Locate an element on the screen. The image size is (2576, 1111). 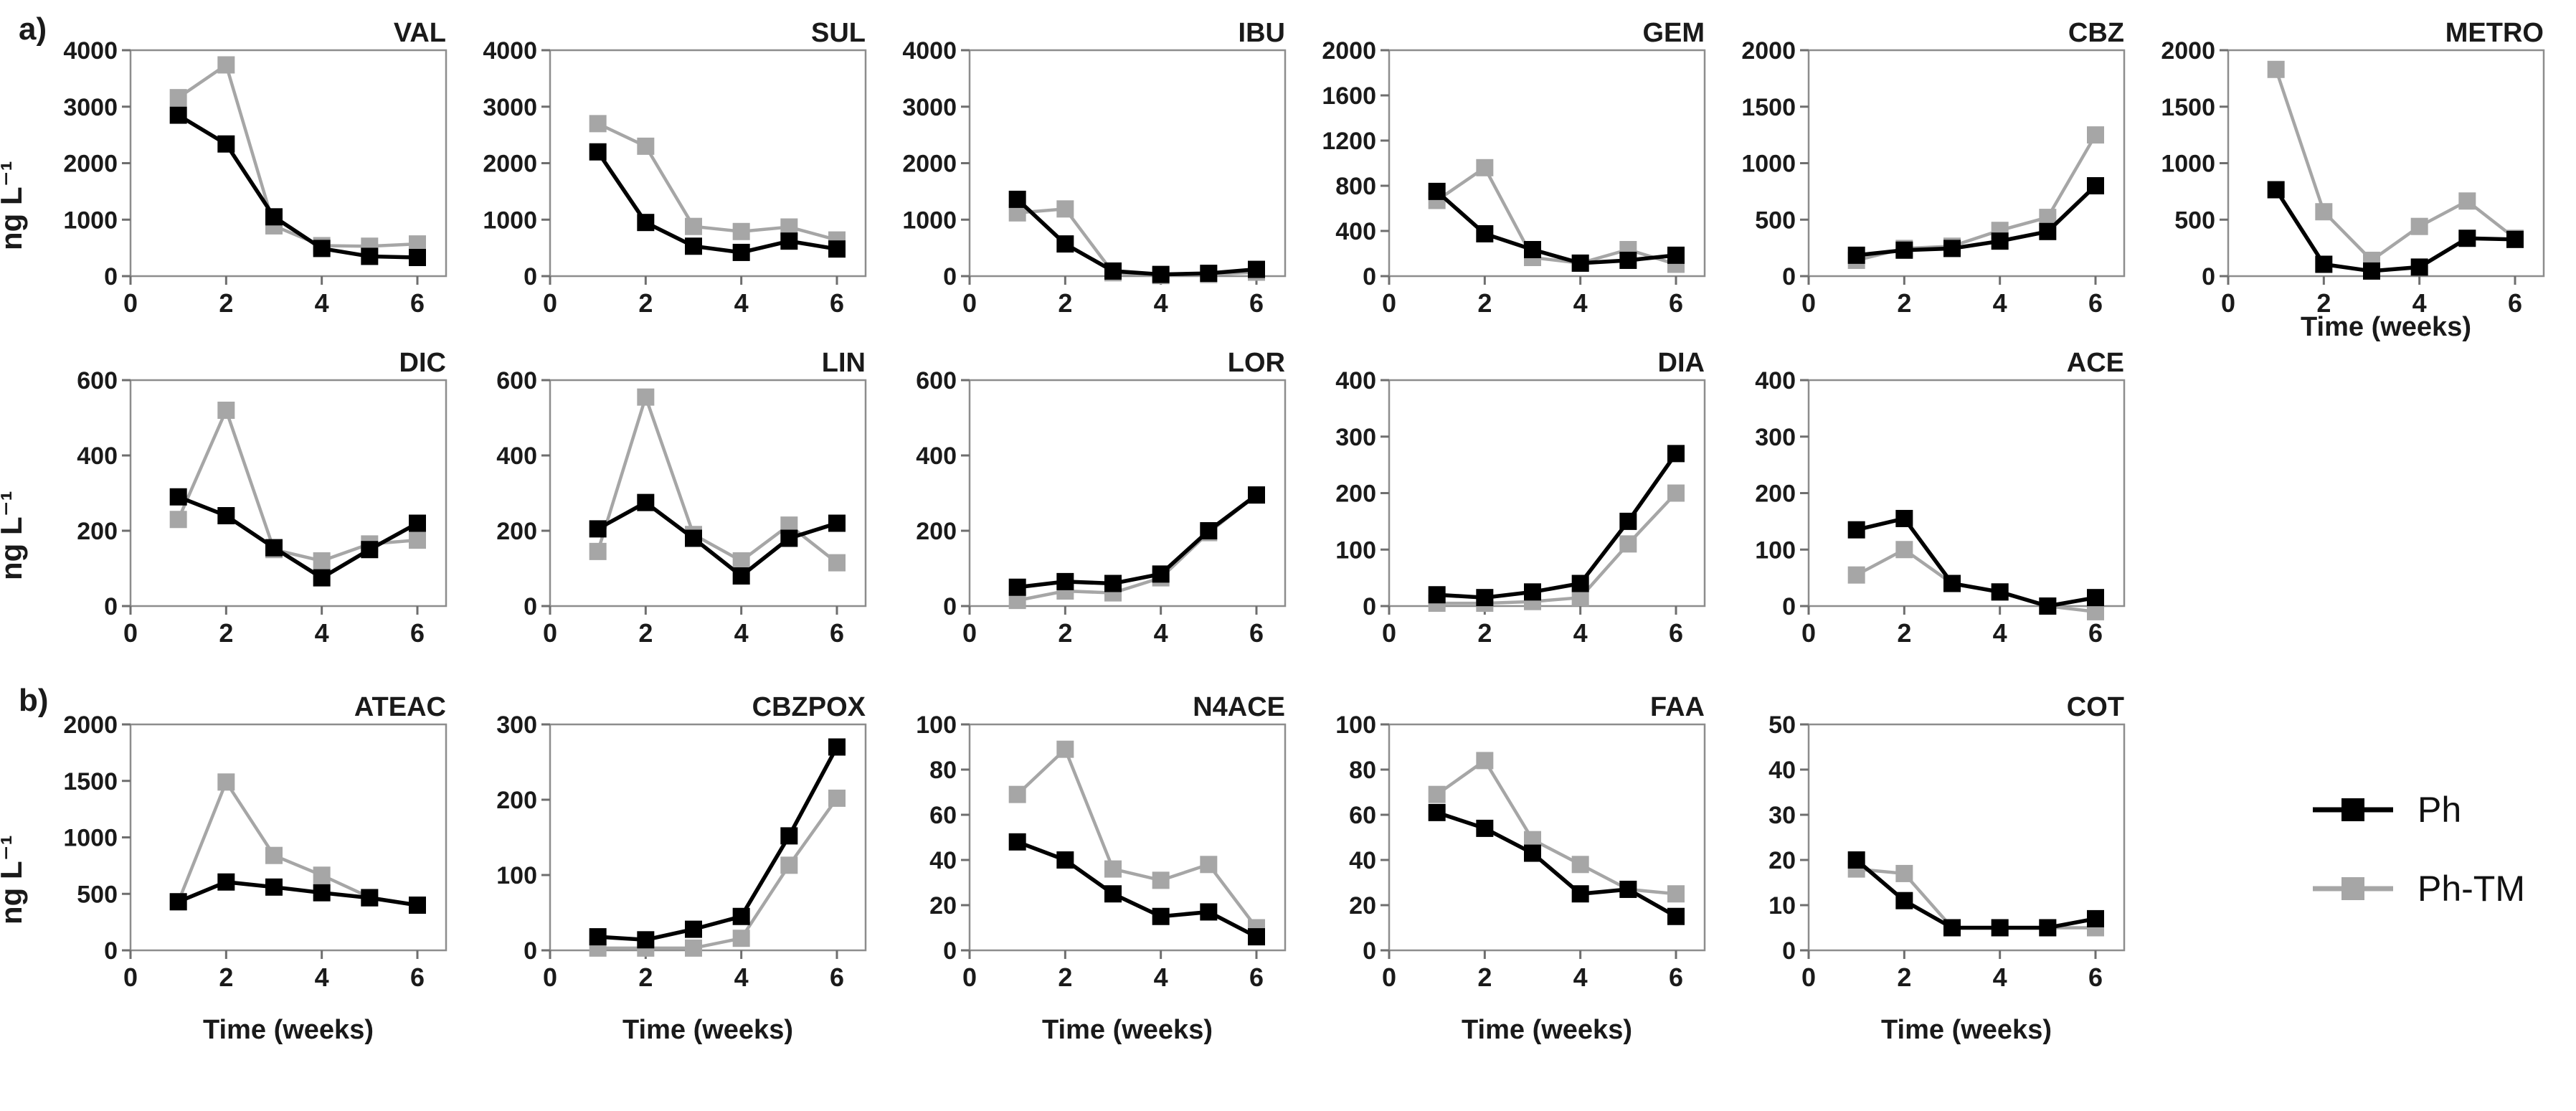
chart-SUL: 0 1000 2000 3000 4000 0 2 4 6 SUL is located at coordinates (675, 168).